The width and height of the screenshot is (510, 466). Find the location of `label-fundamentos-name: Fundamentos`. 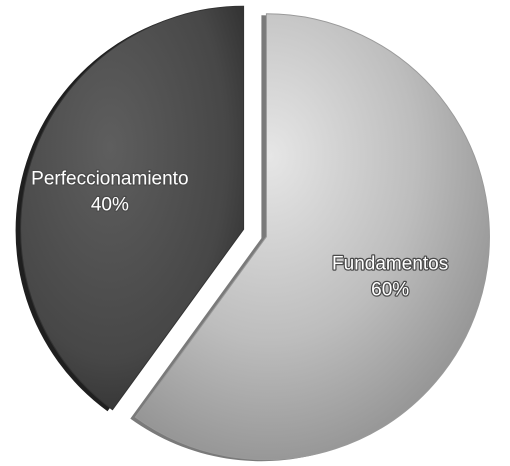

label-fundamentos-name: Fundamentos is located at coordinates (390, 263).